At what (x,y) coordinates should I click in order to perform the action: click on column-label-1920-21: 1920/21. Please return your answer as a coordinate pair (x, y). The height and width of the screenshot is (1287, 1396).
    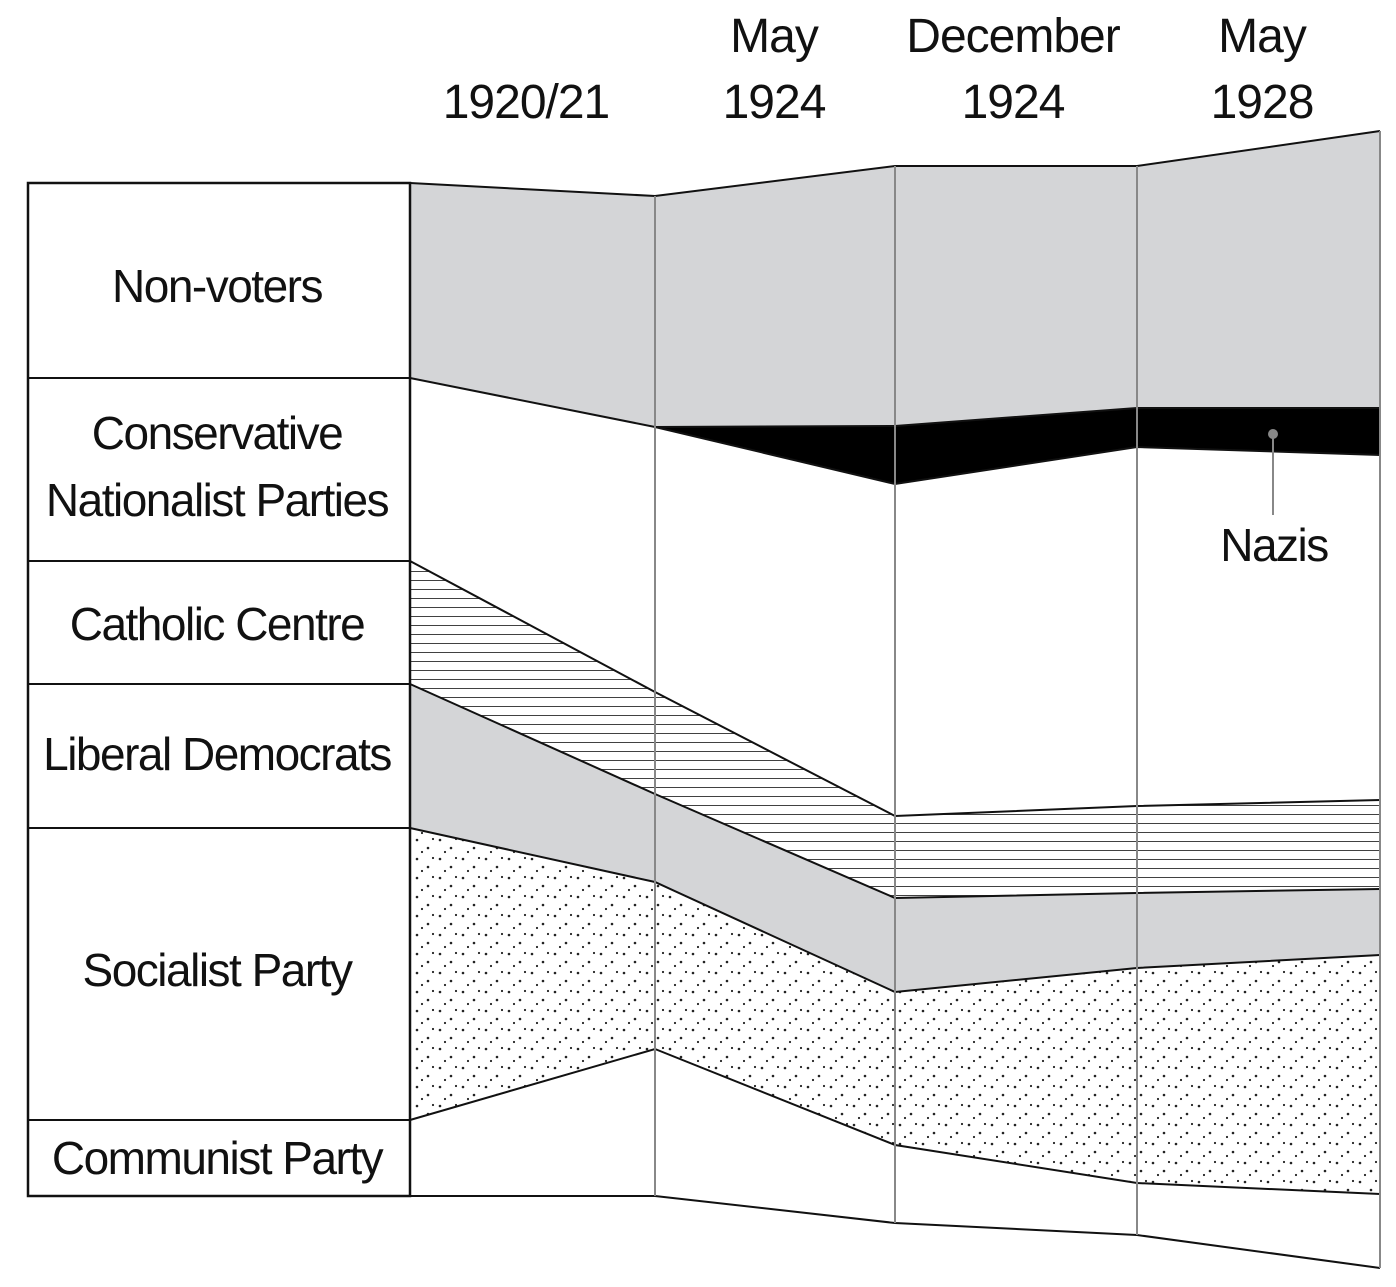
    Looking at the image, I should click on (526, 102).